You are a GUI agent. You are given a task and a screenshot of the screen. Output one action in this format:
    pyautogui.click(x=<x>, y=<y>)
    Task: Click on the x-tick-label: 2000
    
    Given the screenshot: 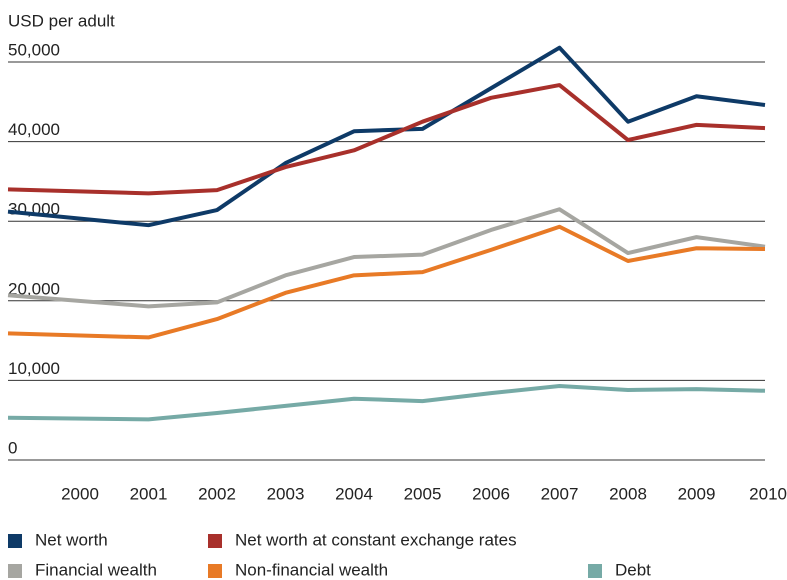 What is the action you would take?
    pyautogui.click(x=80, y=493)
    